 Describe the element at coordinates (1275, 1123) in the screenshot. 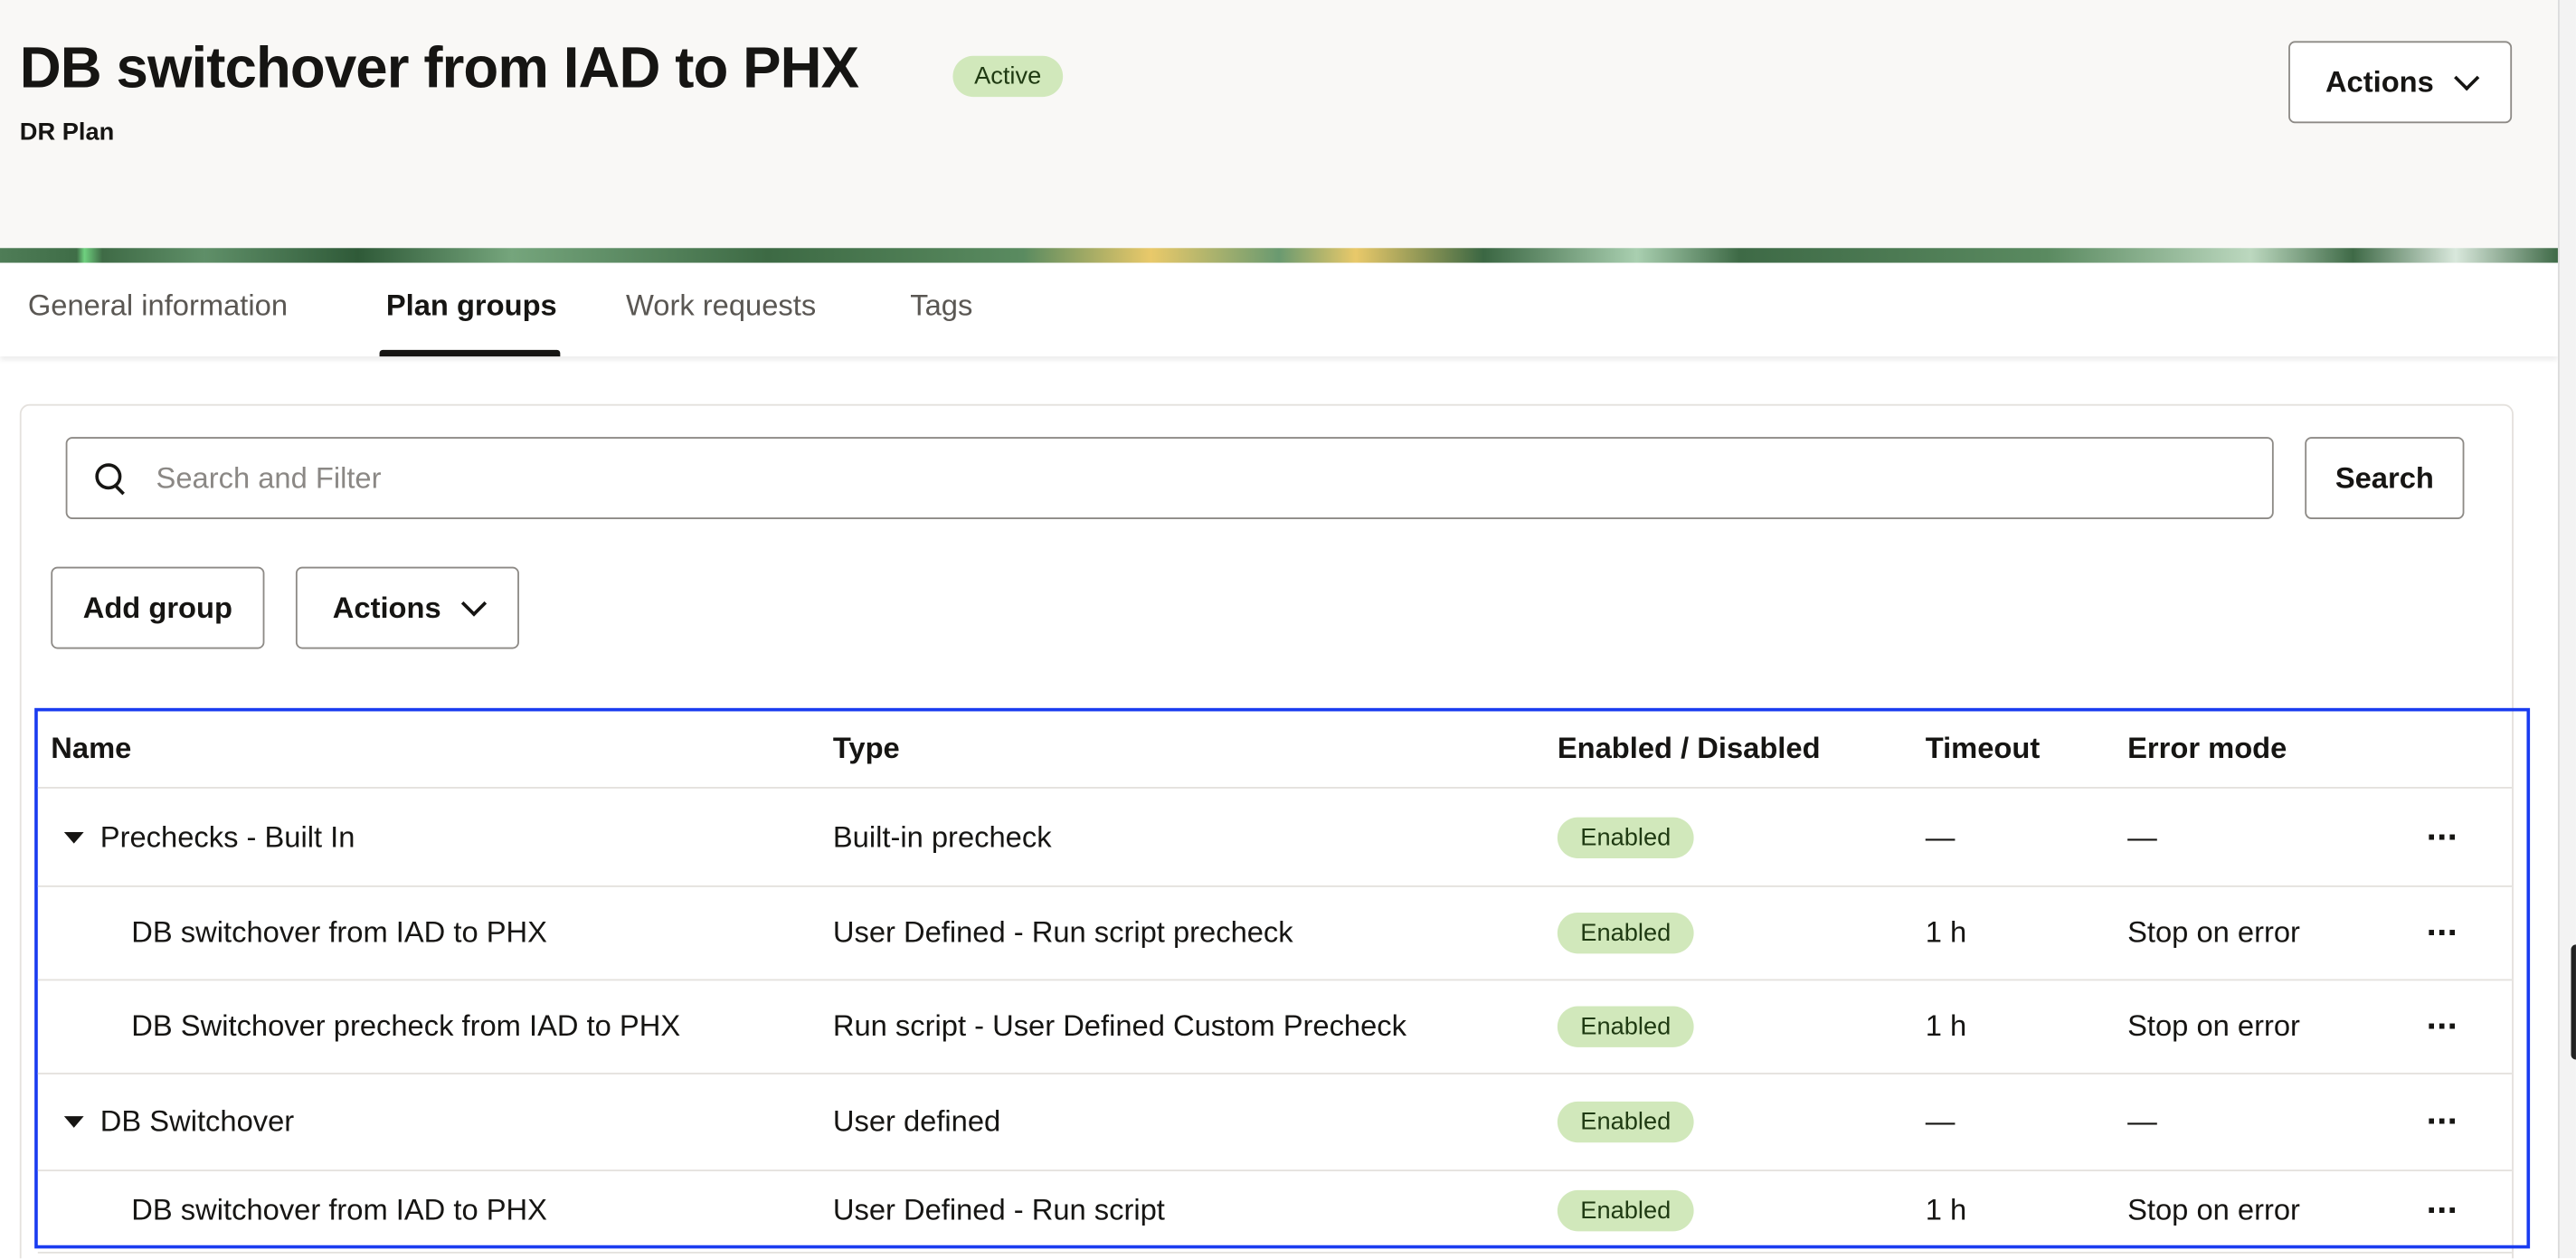

I see `table-group-row: DB Switchover User defined Enabled — — ···` at that location.